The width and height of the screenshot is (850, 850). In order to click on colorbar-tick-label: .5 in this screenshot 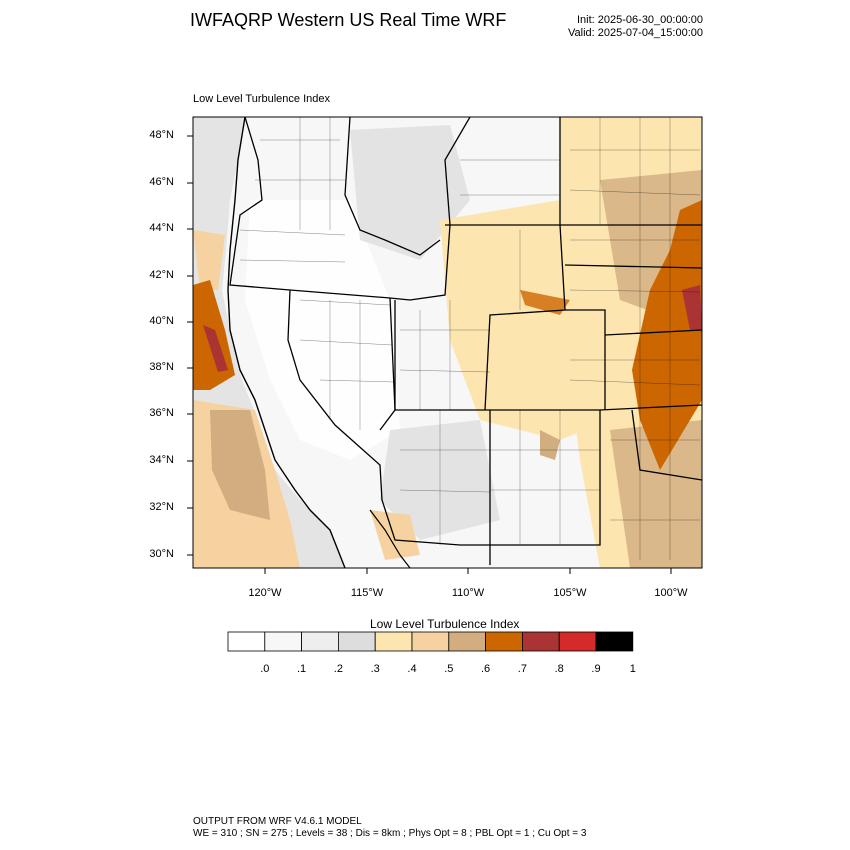, I will do `click(449, 669)`.